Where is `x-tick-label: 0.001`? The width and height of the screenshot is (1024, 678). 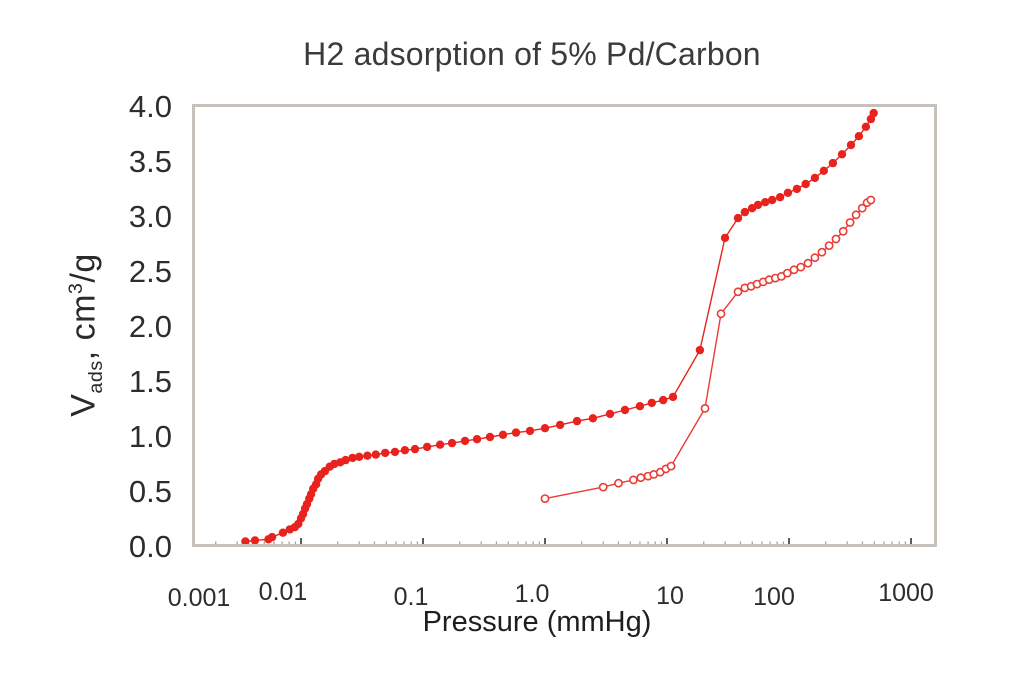
x-tick-label: 0.001 is located at coordinates (199, 598).